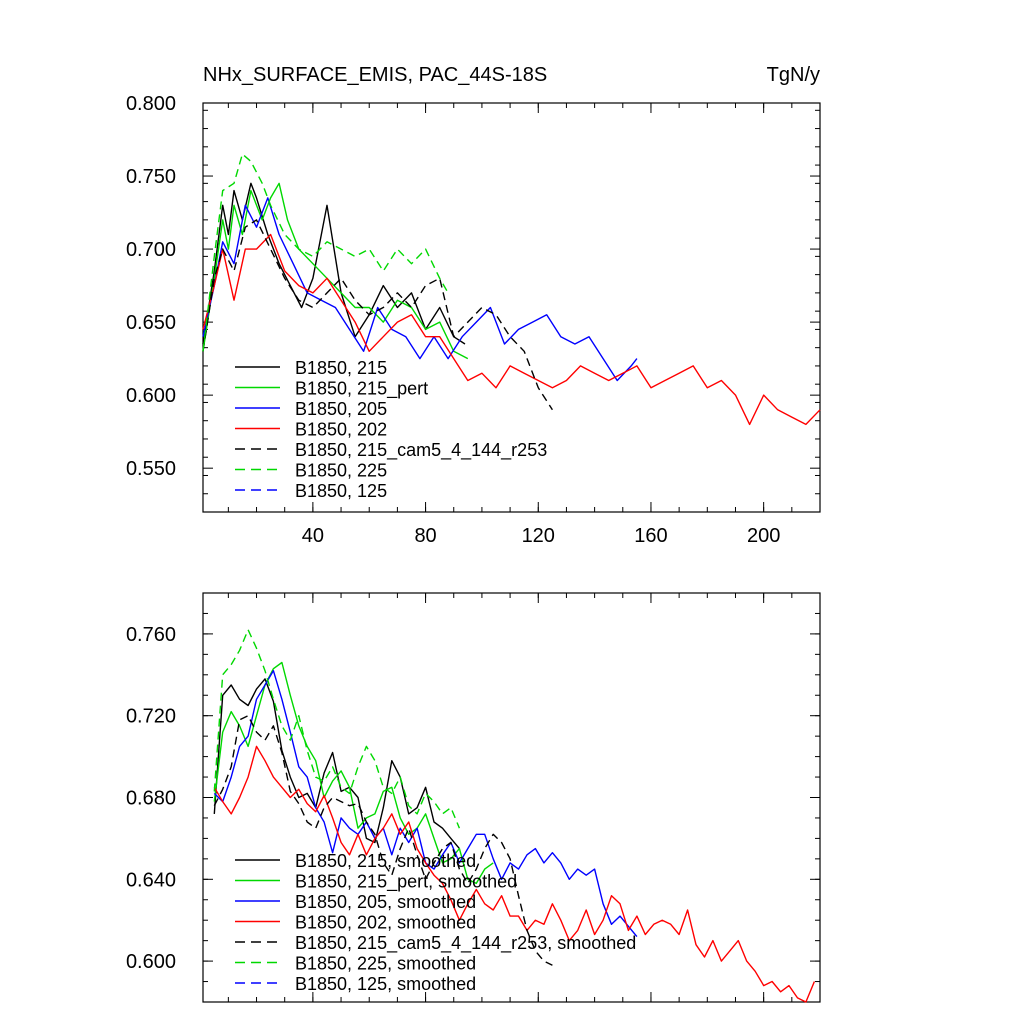  What do you see at coordinates (385, 923) in the screenshot?
I see `legend-label: B1850, 202, smoothed` at bounding box center [385, 923].